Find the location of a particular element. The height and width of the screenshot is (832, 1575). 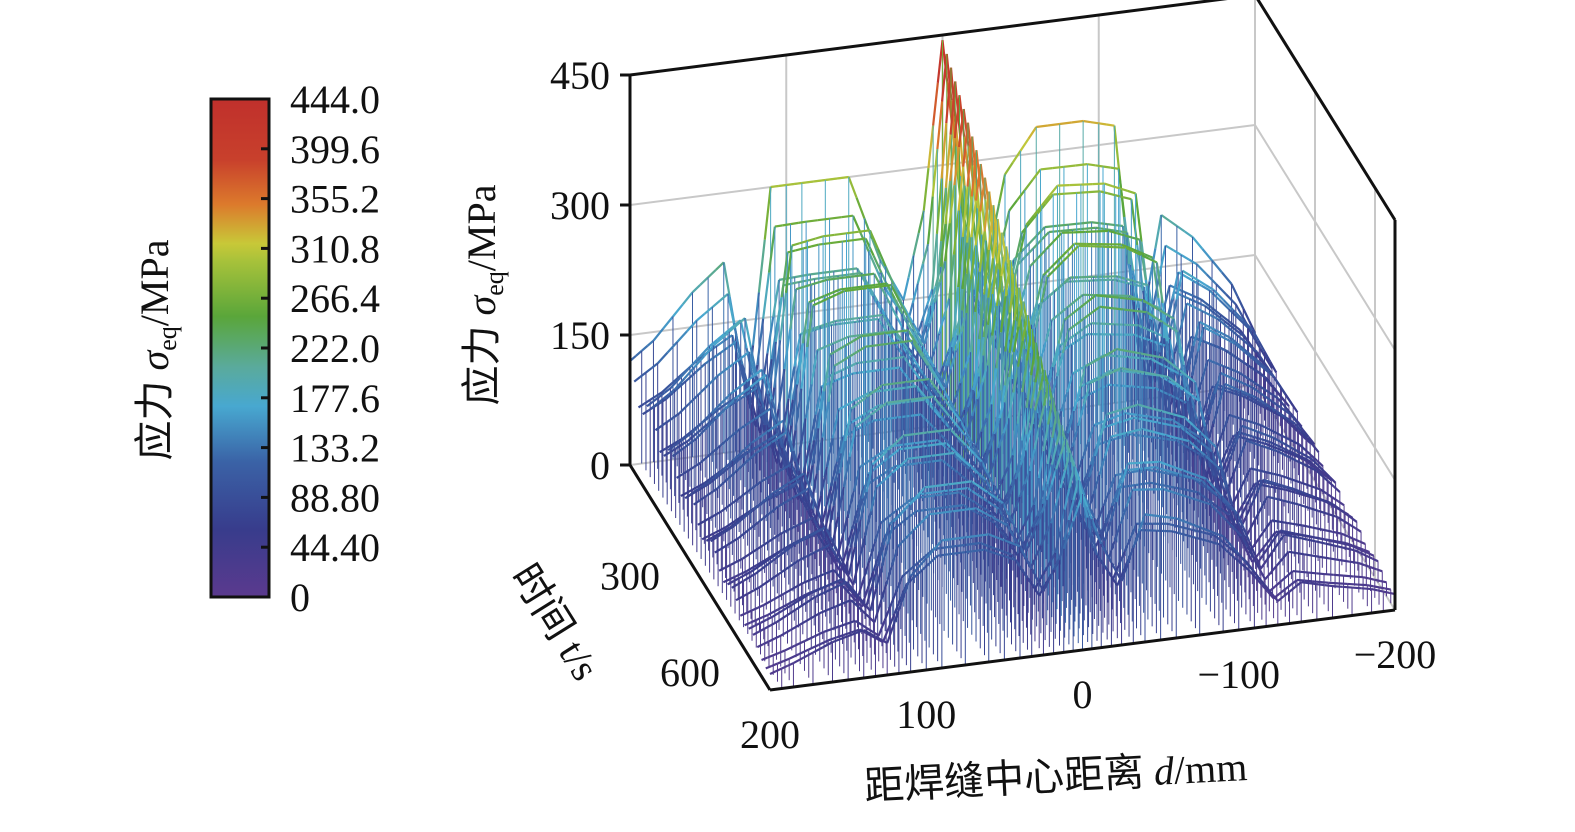

colorbar-tick-label: 222.0 is located at coordinates (335, 348).